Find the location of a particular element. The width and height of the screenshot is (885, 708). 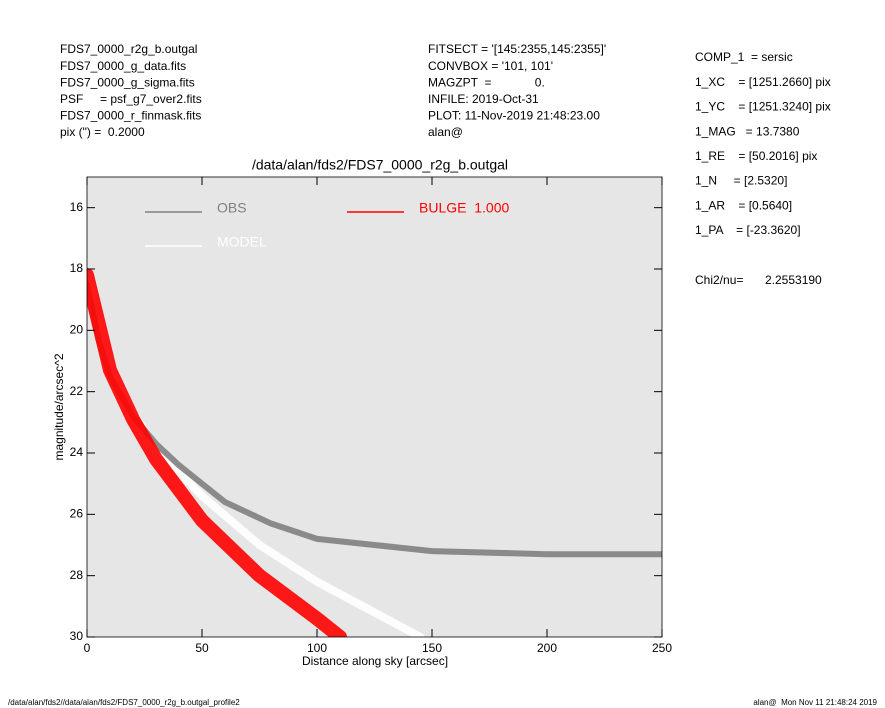

header-text: FDS7_0000_r_finmask.fits is located at coordinates (130, 116).